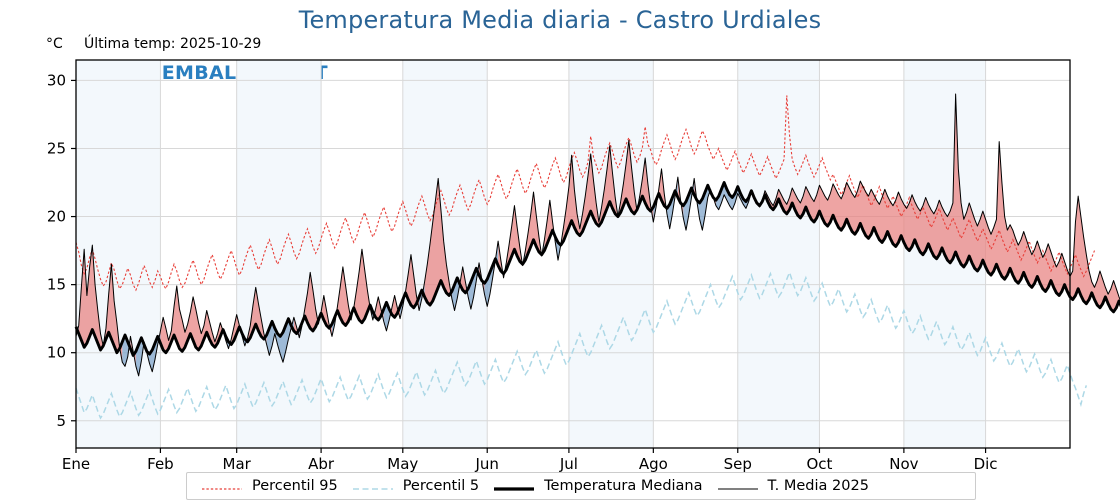  Describe the element at coordinates (986, 464) in the screenshot. I see `x-tick-label: Dic` at that location.